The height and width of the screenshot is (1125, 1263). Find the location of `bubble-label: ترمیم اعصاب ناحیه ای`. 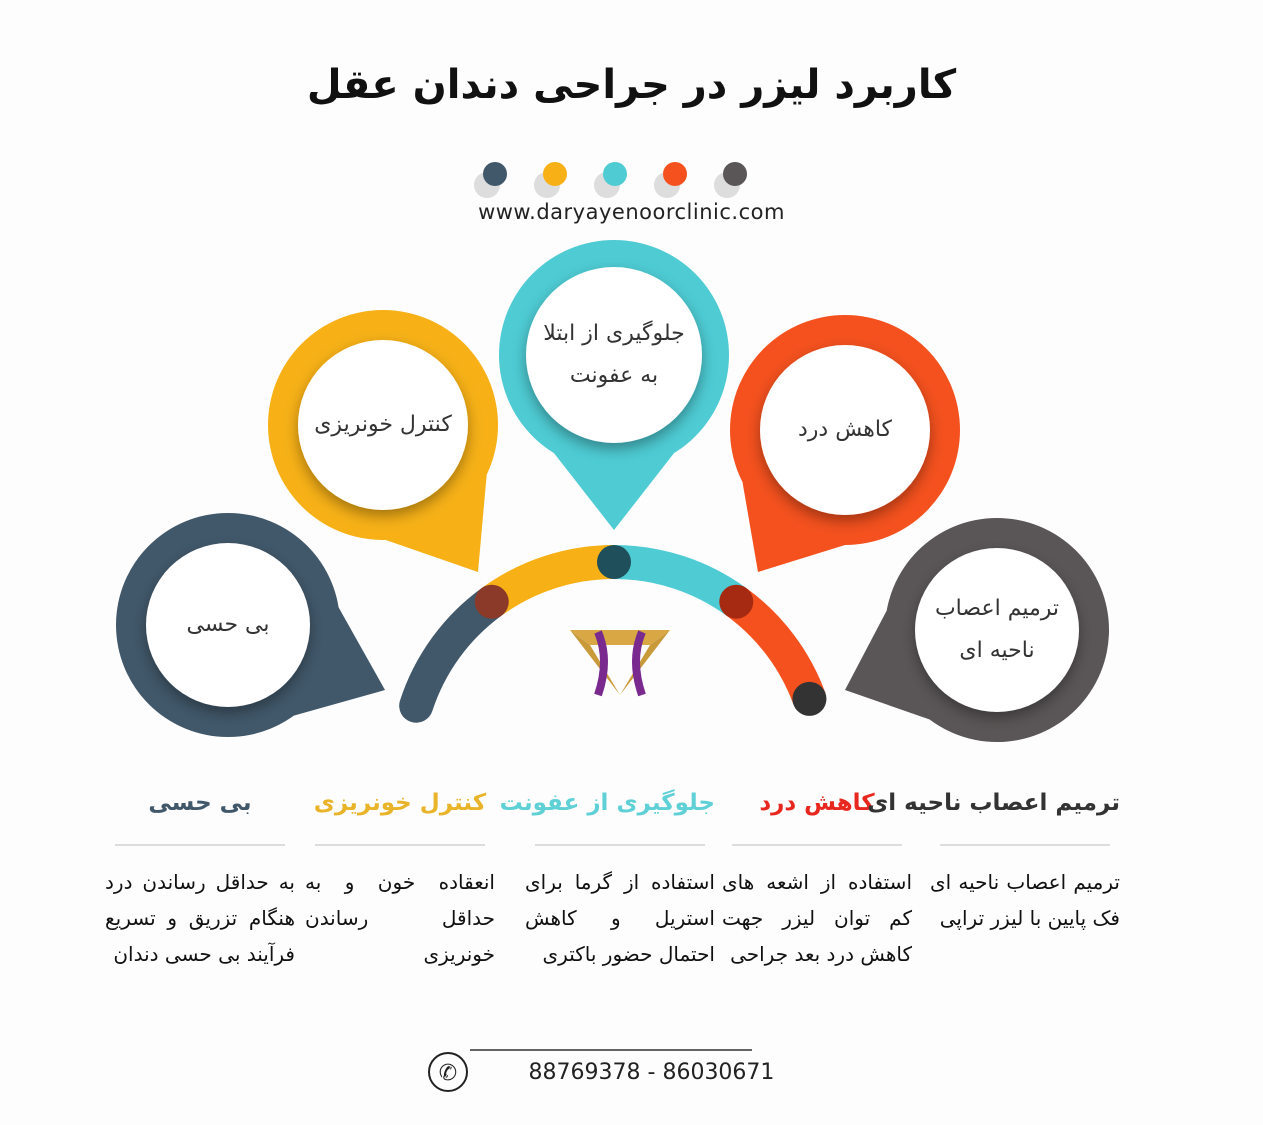

bubble-label: ترمیم اعصاب ناحیه ای is located at coordinates (997, 629).